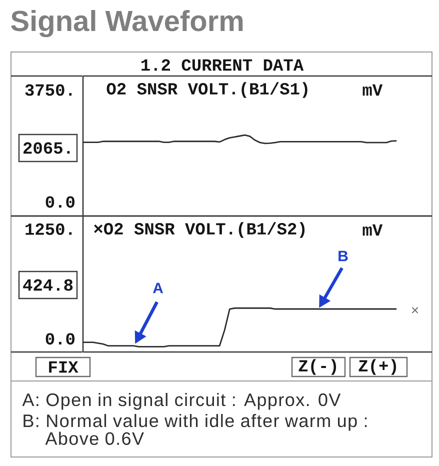 The image size is (439, 466). I want to click on text: Z(+), so click(377, 367).